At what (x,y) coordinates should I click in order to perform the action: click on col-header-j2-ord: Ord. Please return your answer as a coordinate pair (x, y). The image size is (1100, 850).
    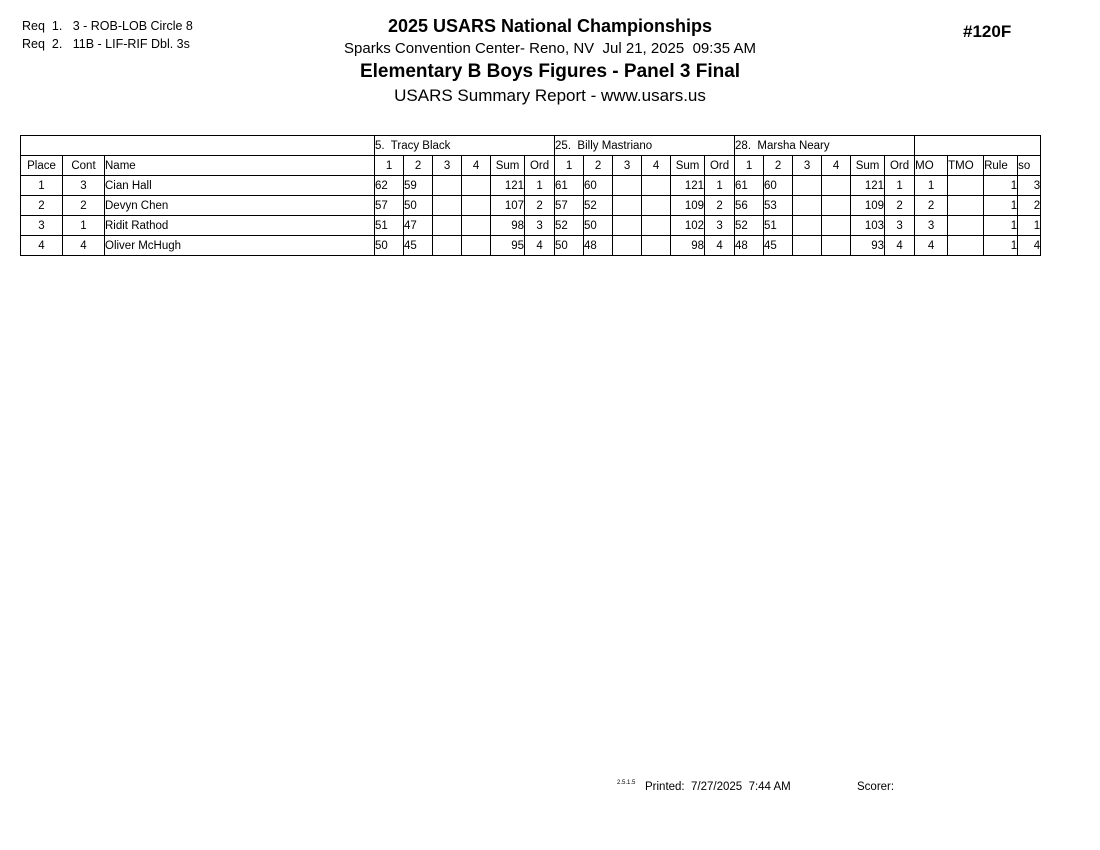
    Looking at the image, I should click on (720, 165).